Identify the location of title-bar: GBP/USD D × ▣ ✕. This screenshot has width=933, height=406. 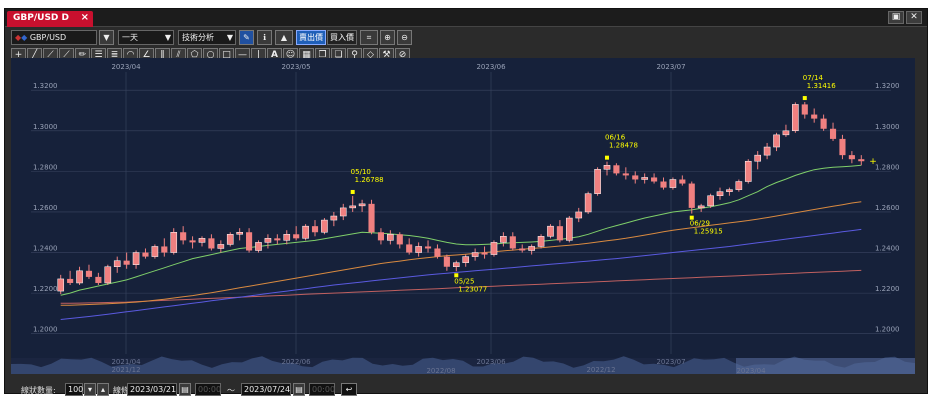
(466, 18).